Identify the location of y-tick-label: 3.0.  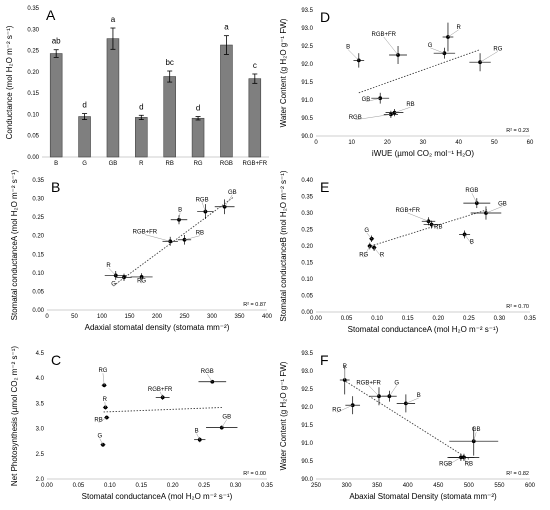
(40, 430).